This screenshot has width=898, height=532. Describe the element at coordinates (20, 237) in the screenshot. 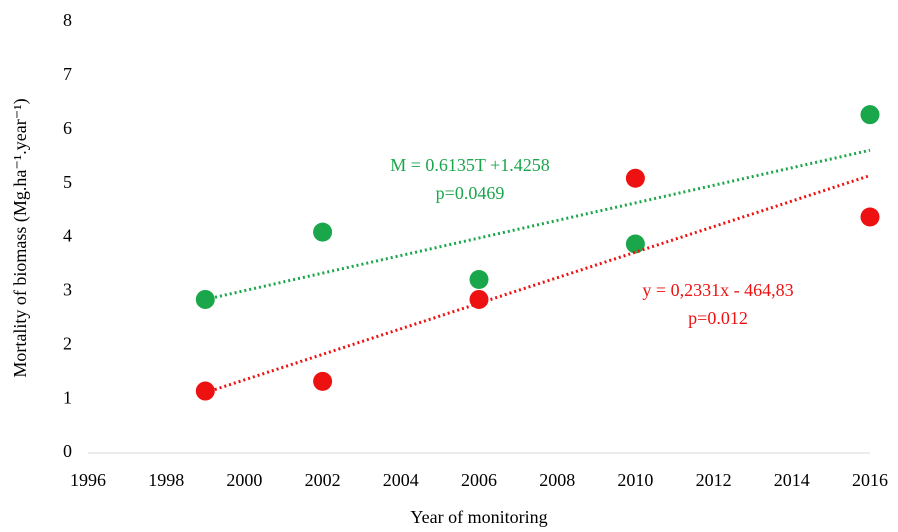

I see `y-axis-title: Mortality of biomass (Mg.ha⁻¹.year⁻¹)` at that location.